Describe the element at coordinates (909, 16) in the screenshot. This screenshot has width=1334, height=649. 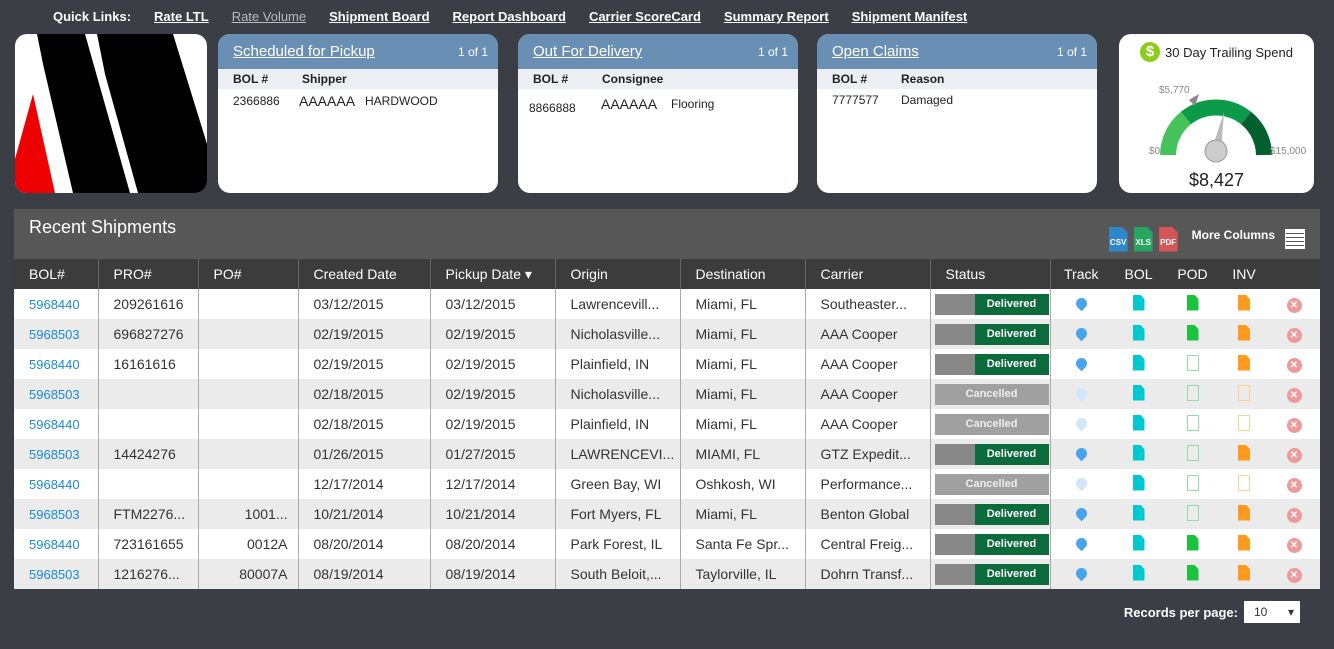
I see `link-shipment-manifest: Shipment Manifest` at that location.